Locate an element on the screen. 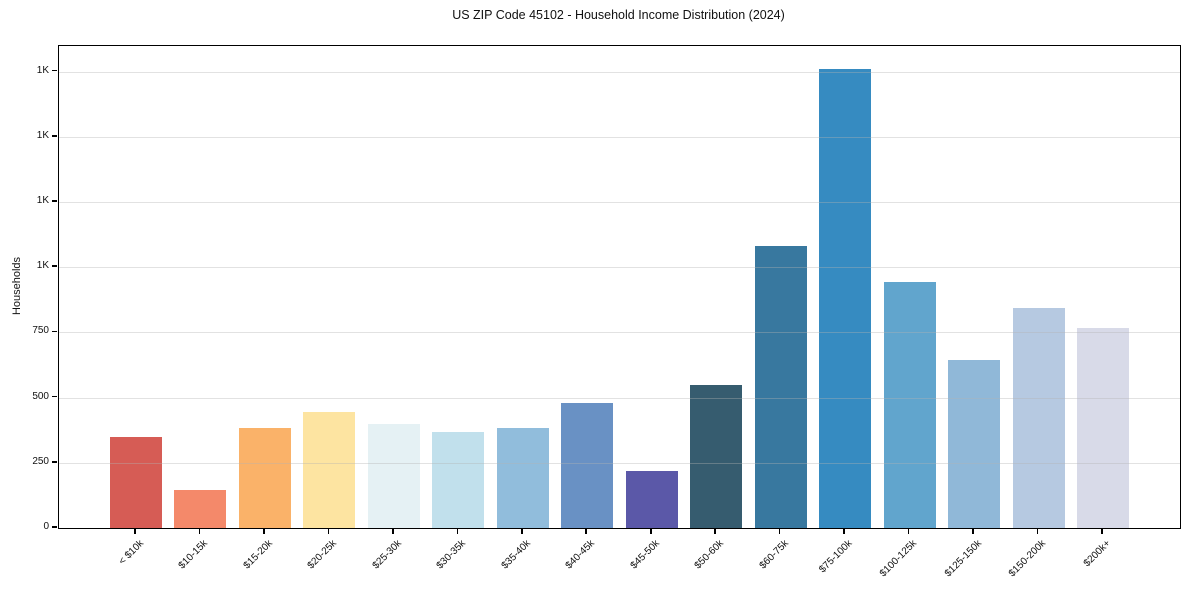  y-tick-label: 750 is located at coordinates (40, 331).